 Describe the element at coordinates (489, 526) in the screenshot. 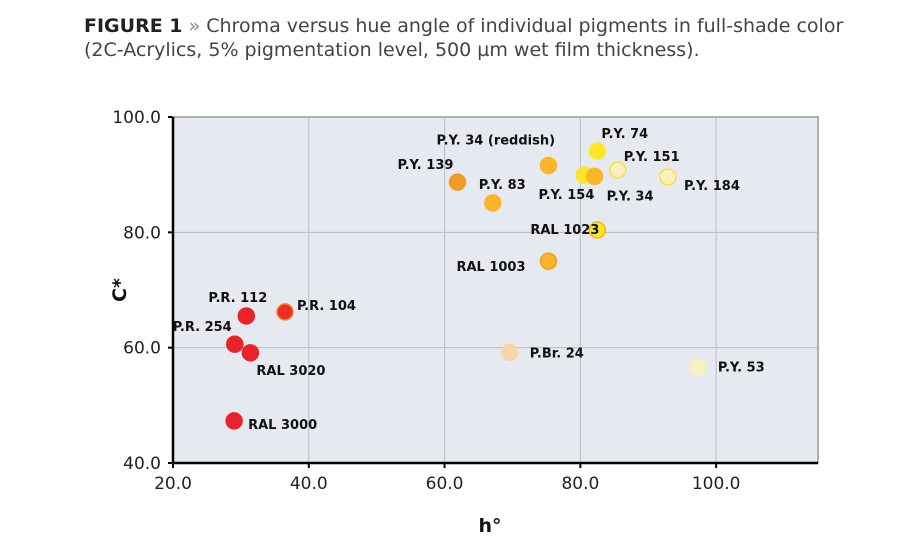

I see `x-axis-title: h°` at that location.